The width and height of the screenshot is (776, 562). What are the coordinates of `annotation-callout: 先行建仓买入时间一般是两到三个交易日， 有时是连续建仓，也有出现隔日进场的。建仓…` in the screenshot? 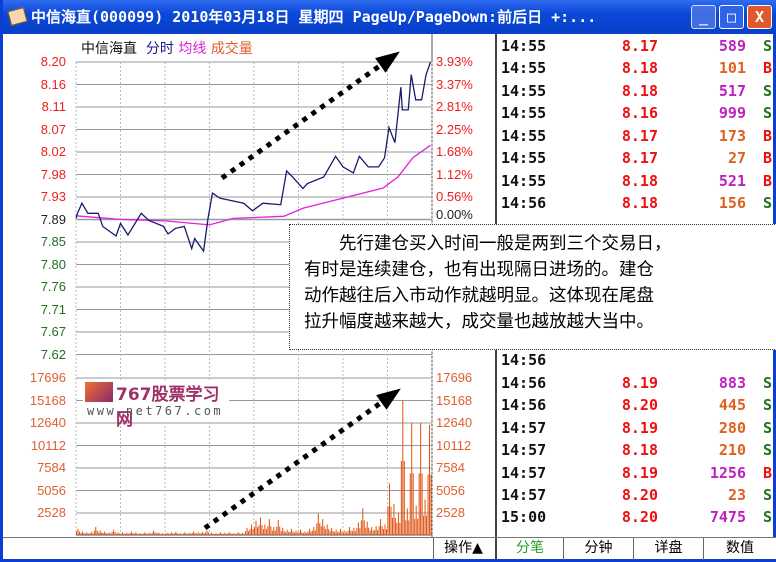 It's located at (532, 287).